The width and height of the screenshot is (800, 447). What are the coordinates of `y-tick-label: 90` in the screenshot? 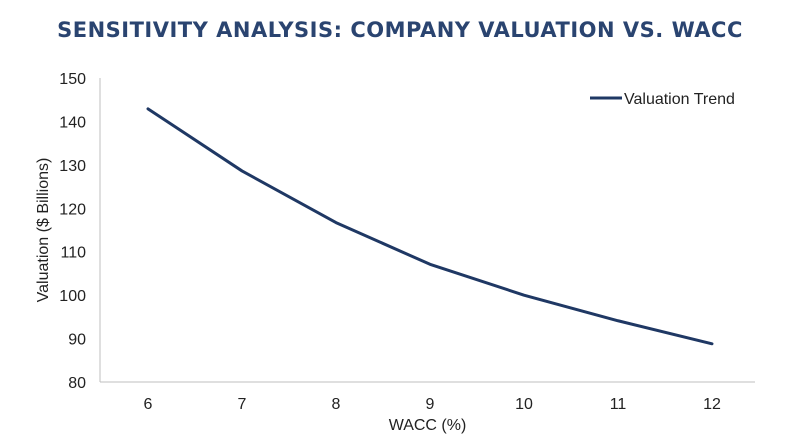 It's located at (77, 340).